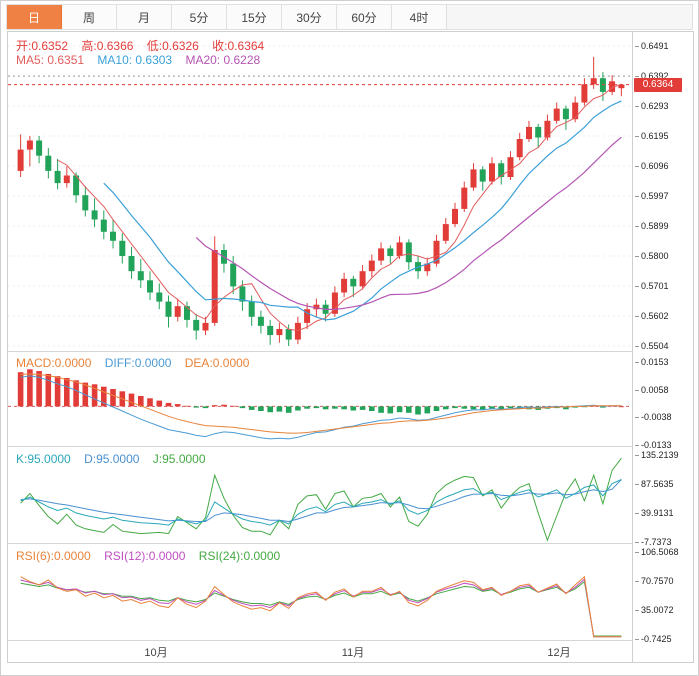 The width and height of the screenshot is (699, 676). I want to click on tab-monthly: 月, so click(144, 17).